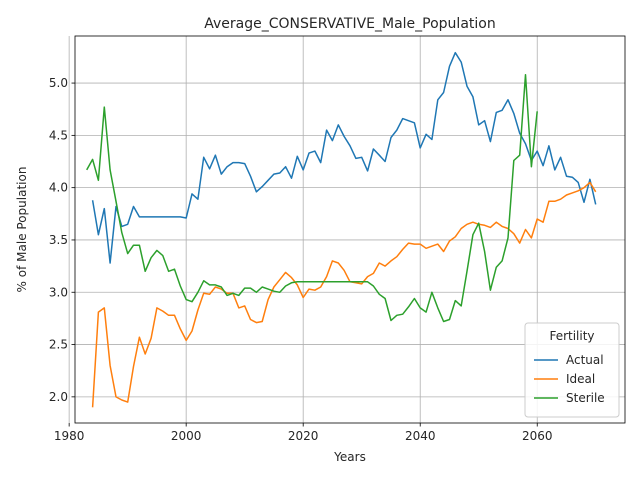  What do you see at coordinates (58, 397) in the screenshot?
I see `y-tick-label: 2.0` at bounding box center [58, 397].